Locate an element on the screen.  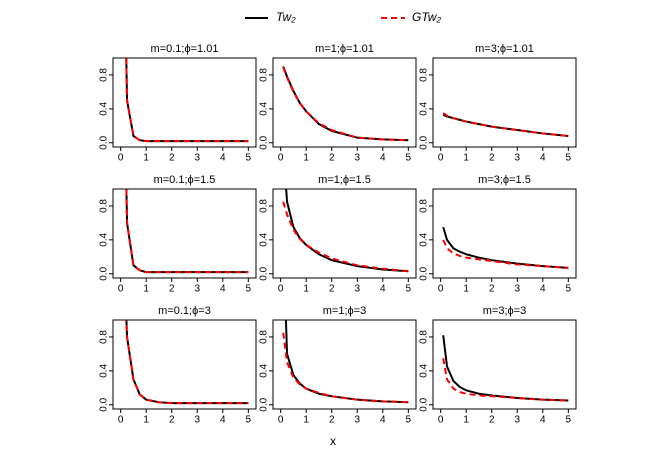
panel-title: m=3;ϕ=1.5 is located at coordinates (504, 180).